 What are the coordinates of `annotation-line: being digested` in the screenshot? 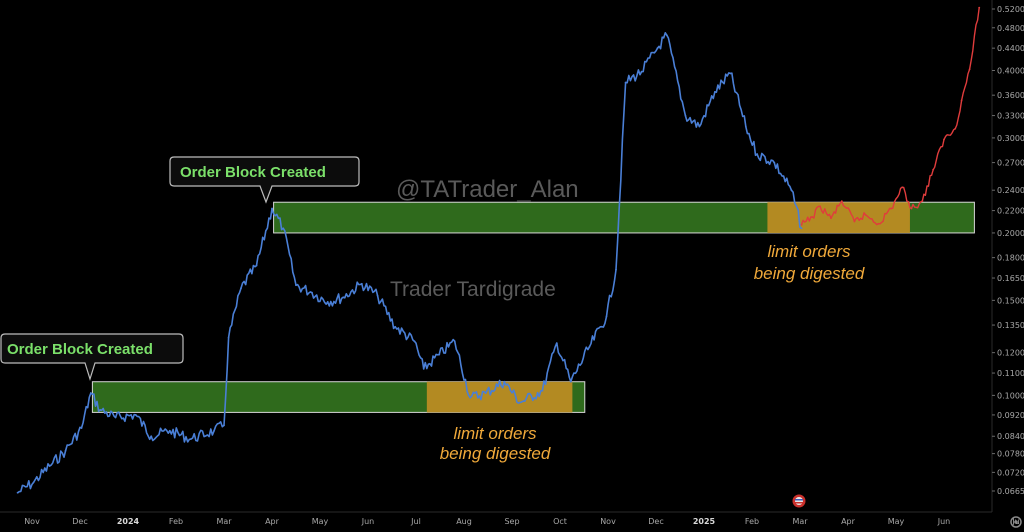 It's located at (809, 273).